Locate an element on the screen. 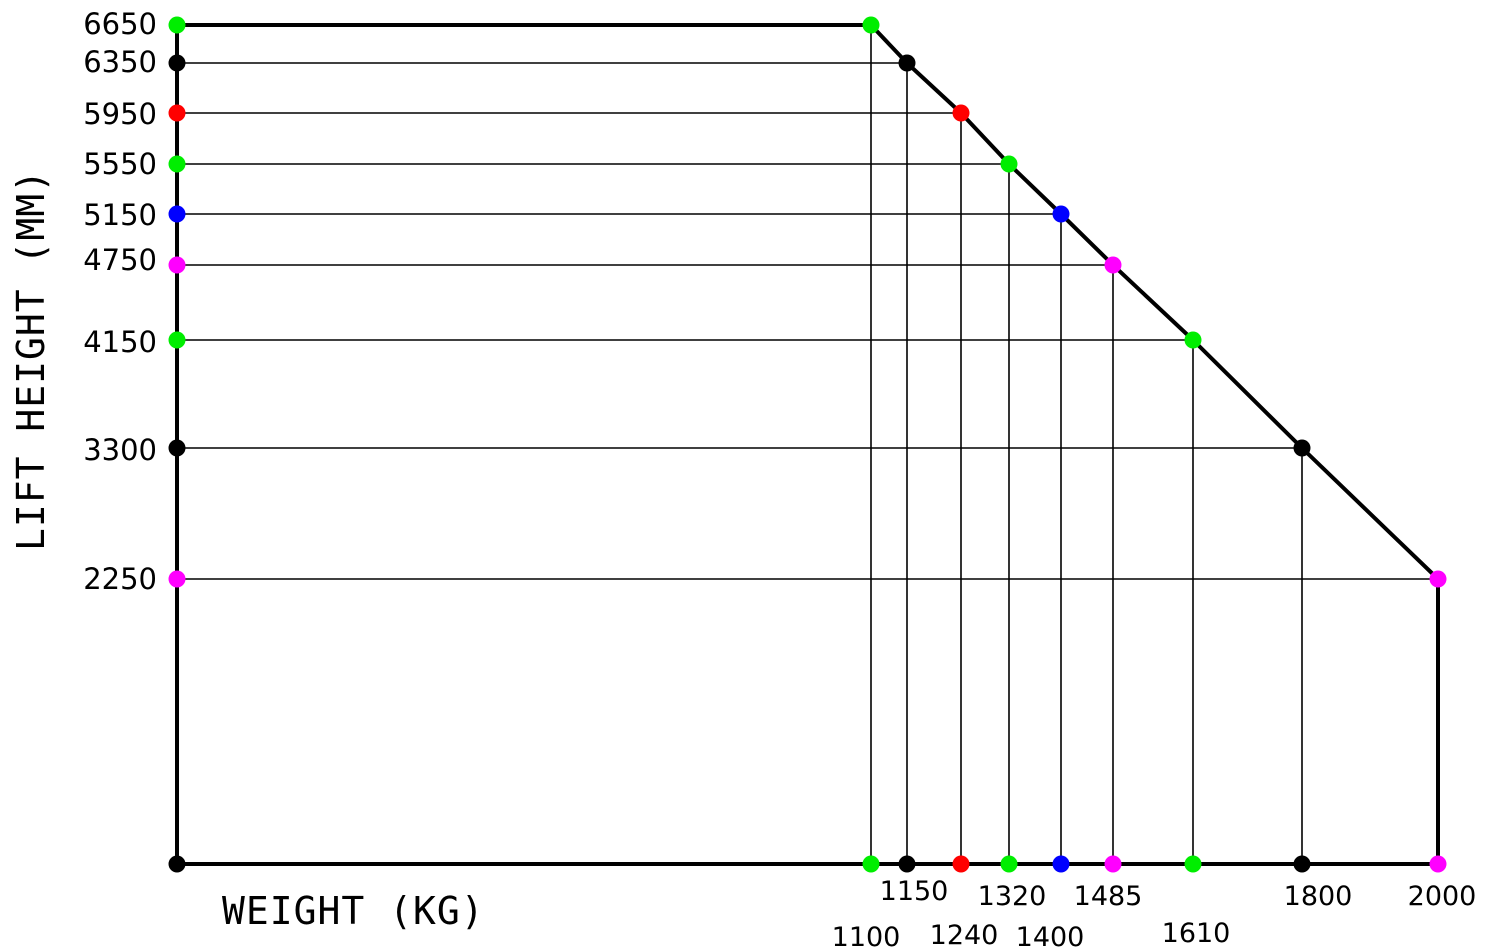 This screenshot has height=952, width=1496. x-axis-point-2000 is located at coordinates (1438, 864).